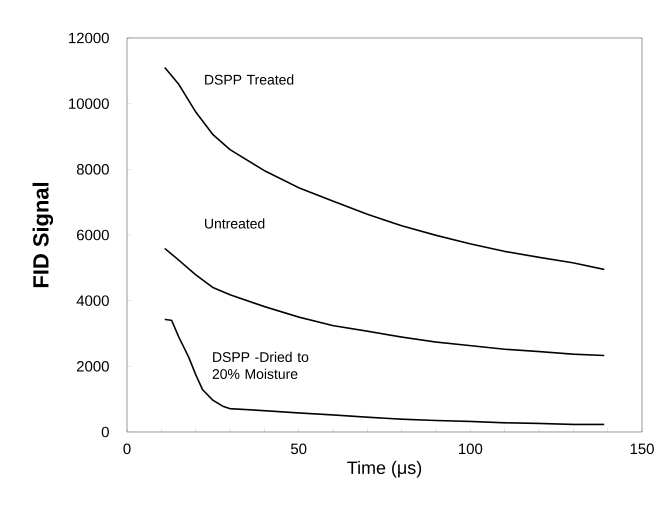 The width and height of the screenshot is (668, 508). I want to click on y-tick-label: 2000, so click(92, 366).